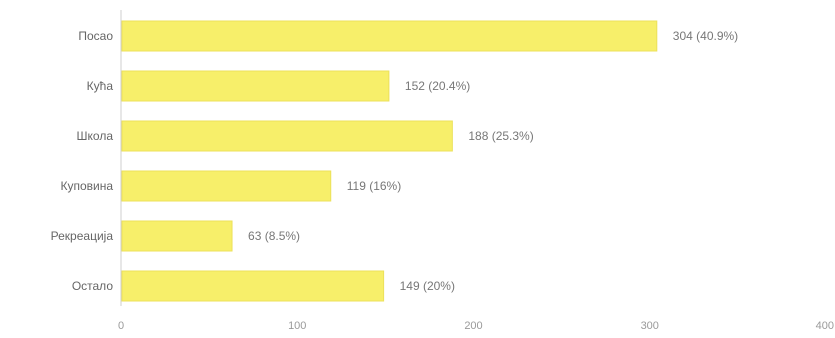 This screenshot has width=835, height=338. I want to click on category-label: Кућа, so click(100, 86).